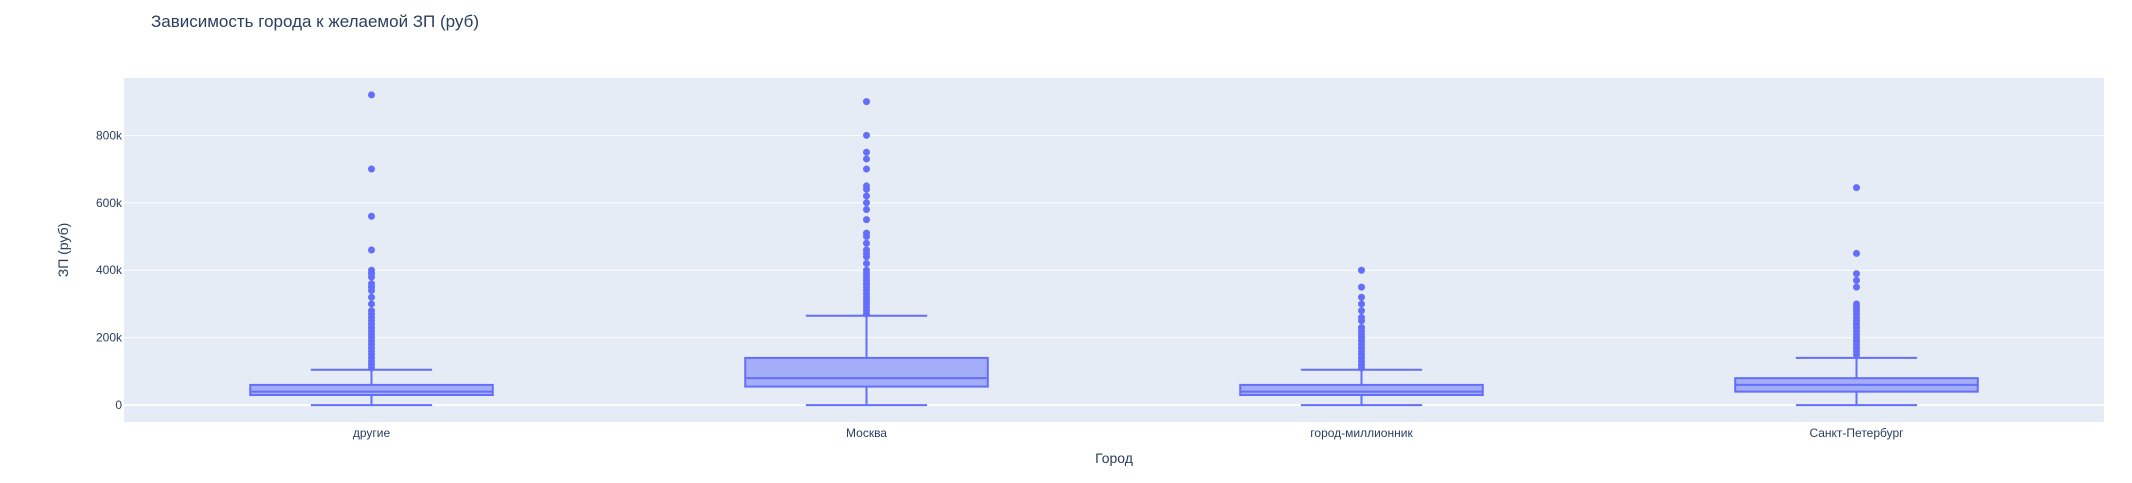  Describe the element at coordinates (118, 405) in the screenshot. I see `y-tick-label: 0` at that location.